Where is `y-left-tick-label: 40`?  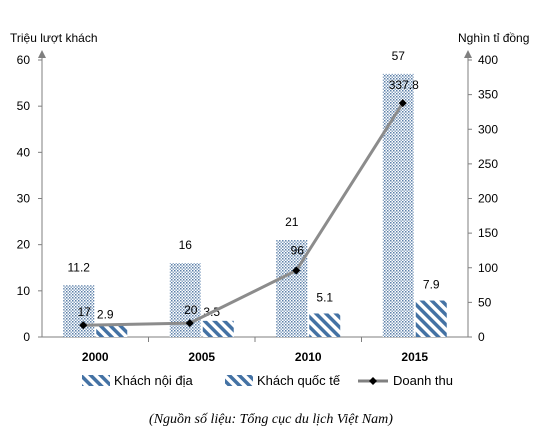
y-left-tick-label: 40 is located at coordinates (24, 152).